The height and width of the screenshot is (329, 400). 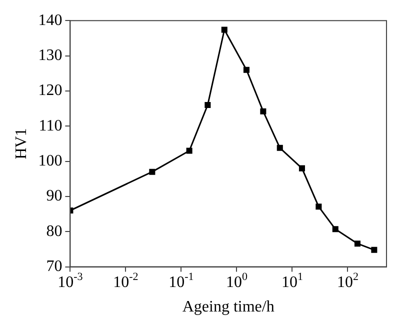 What do you see at coordinates (50, 55) in the screenshot?
I see `y-tick-label: 130` at bounding box center [50, 55].